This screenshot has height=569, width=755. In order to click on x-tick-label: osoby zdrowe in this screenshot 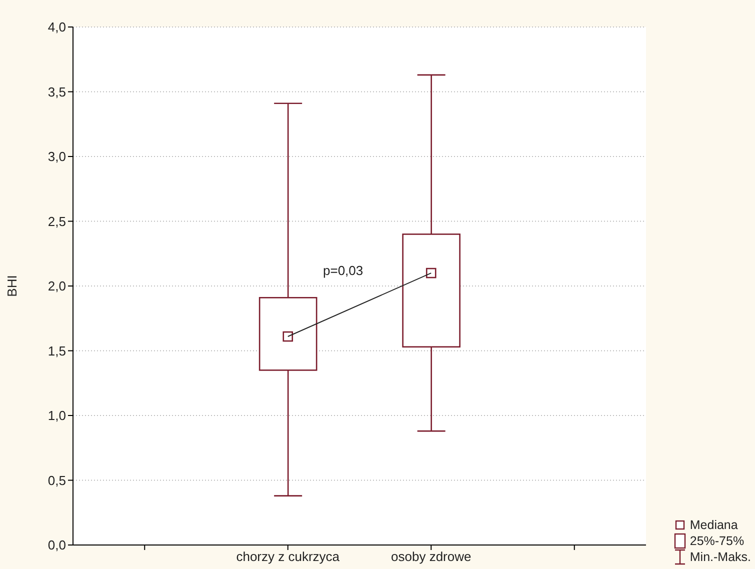, I will do `click(431, 556)`.